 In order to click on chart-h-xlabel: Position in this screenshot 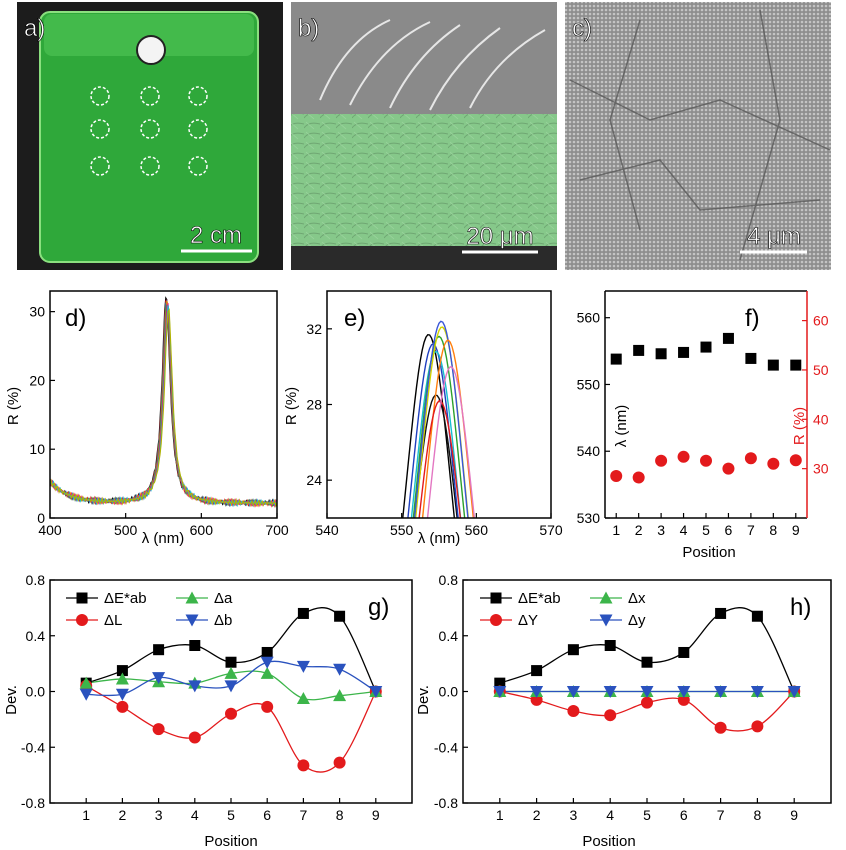, I will do `click(608, 841)`.